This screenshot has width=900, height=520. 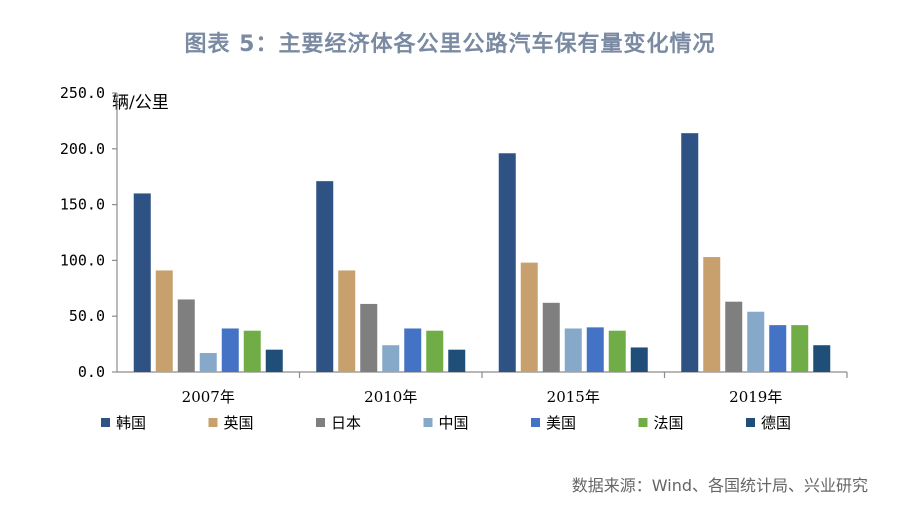 I want to click on x-category-label: 2015年, so click(x=573, y=397).